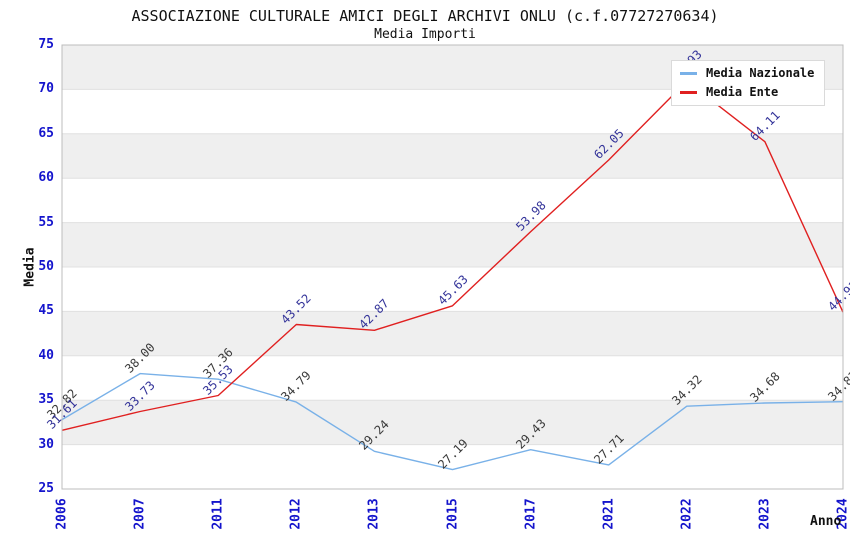 Image resolution: width=850 pixels, height=550 pixels. I want to click on chart-subtitle: Media Importi, so click(425, 34).